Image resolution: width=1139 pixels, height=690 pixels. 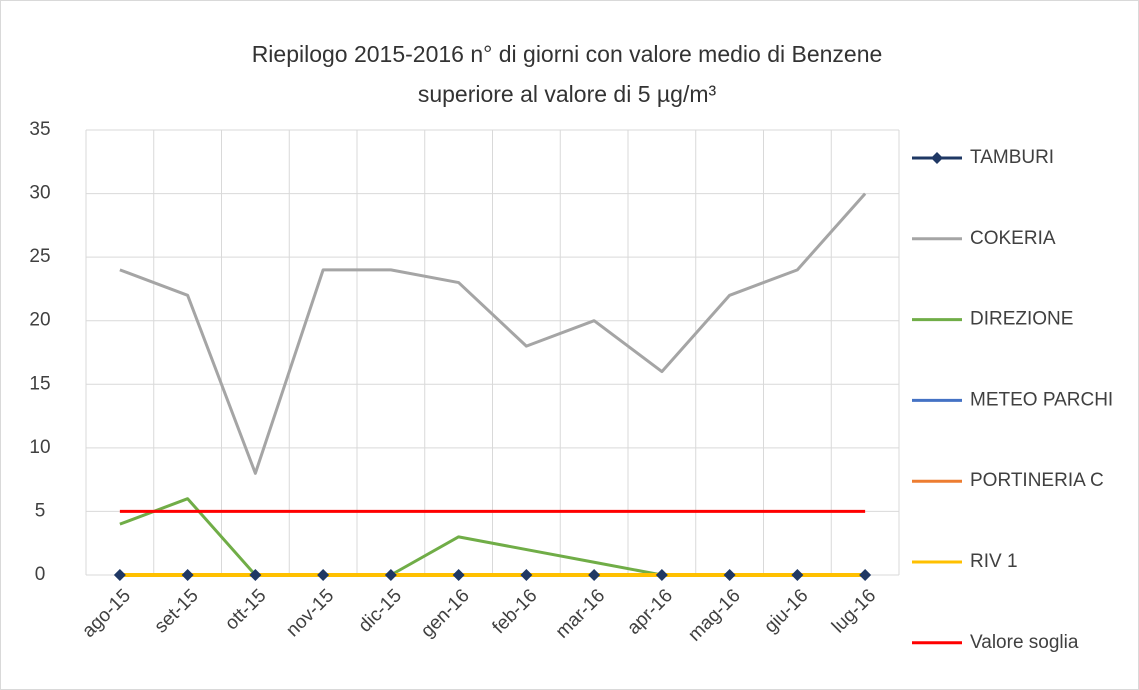 I want to click on y-tick-label: 5, so click(x=40, y=510).